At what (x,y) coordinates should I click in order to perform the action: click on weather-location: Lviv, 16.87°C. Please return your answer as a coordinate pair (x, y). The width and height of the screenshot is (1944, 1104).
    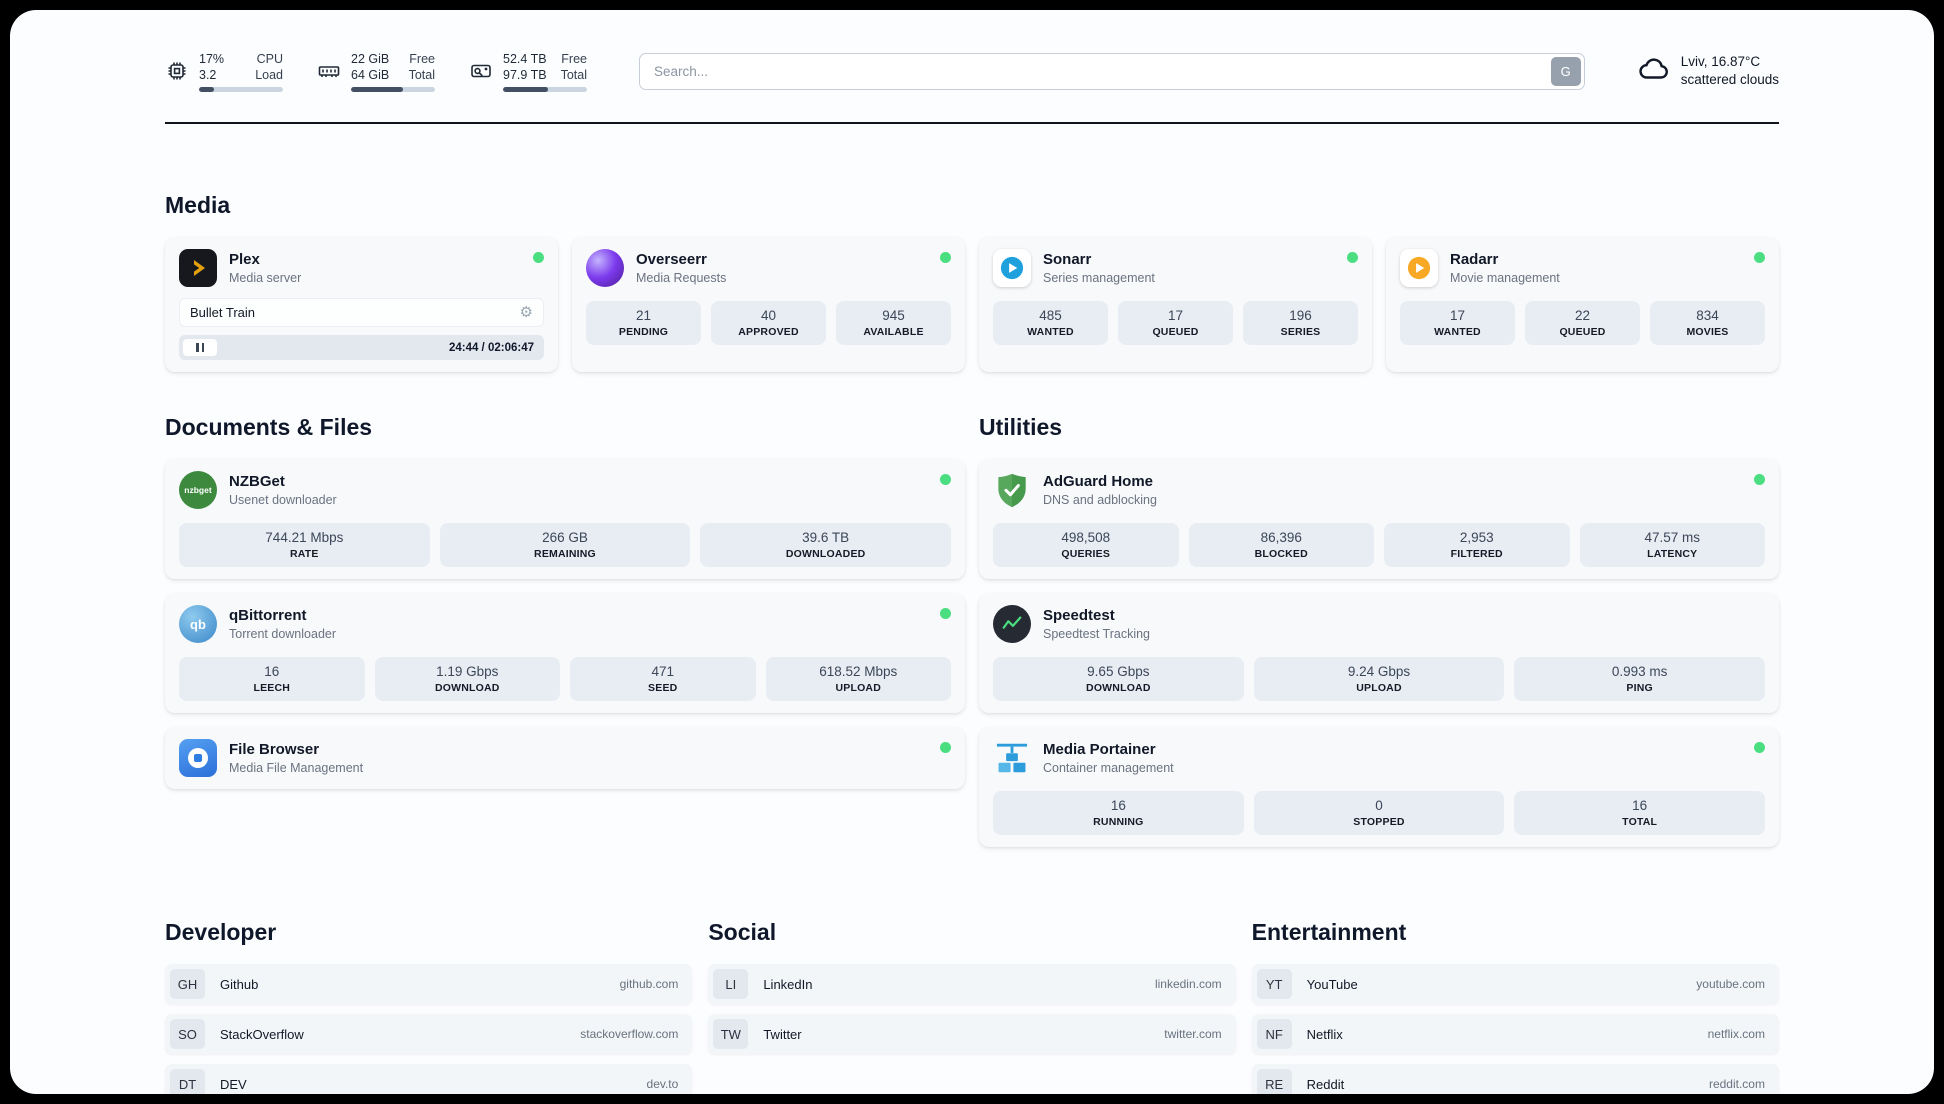
    Looking at the image, I should click on (1720, 61).